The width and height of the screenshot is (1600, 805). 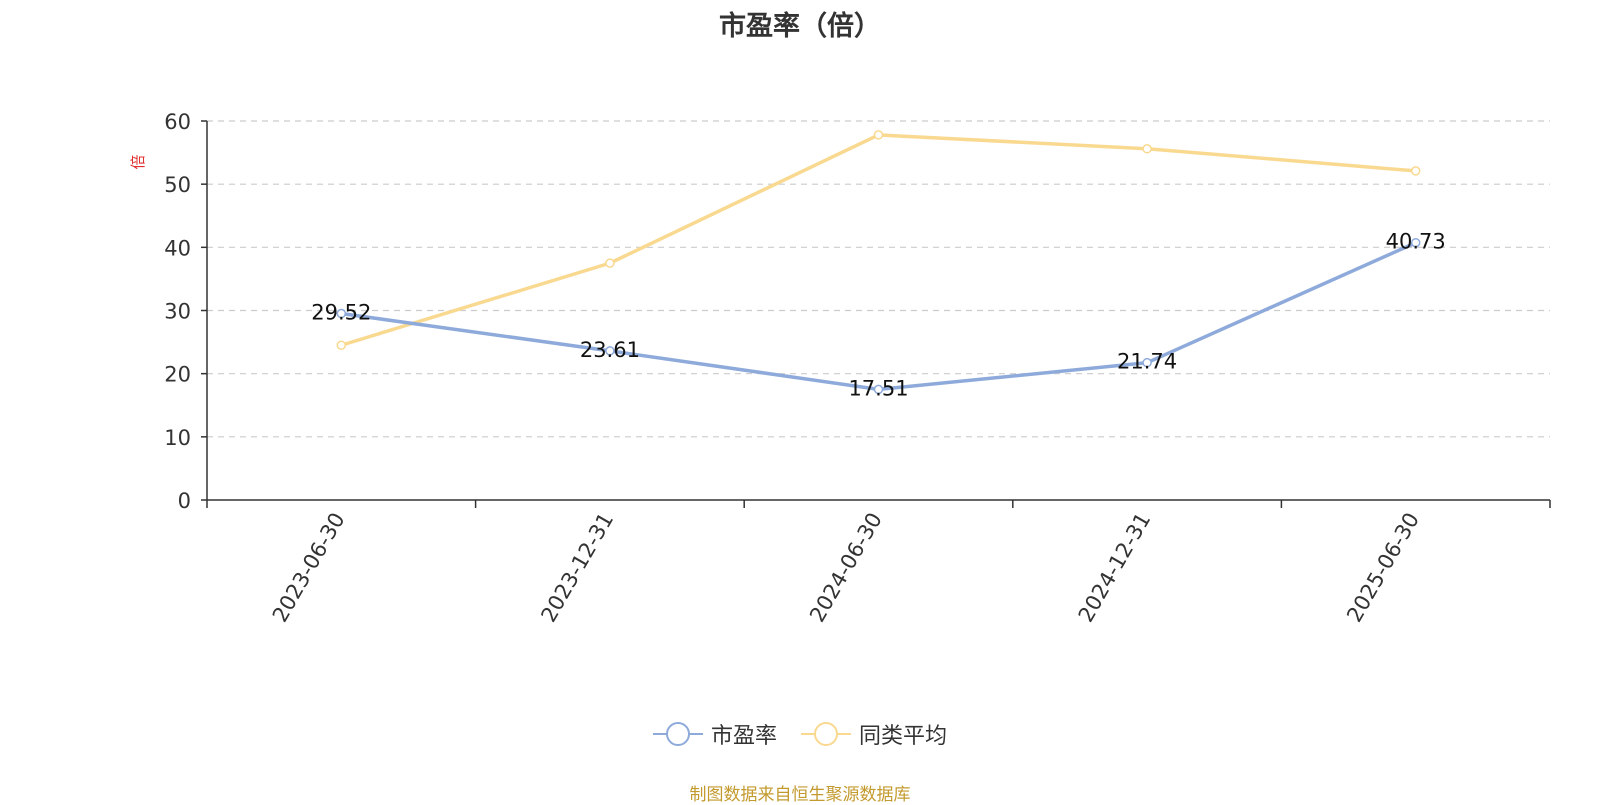 What do you see at coordinates (309, 568) in the screenshot?
I see `x-tick-label: 2023-06-30` at bounding box center [309, 568].